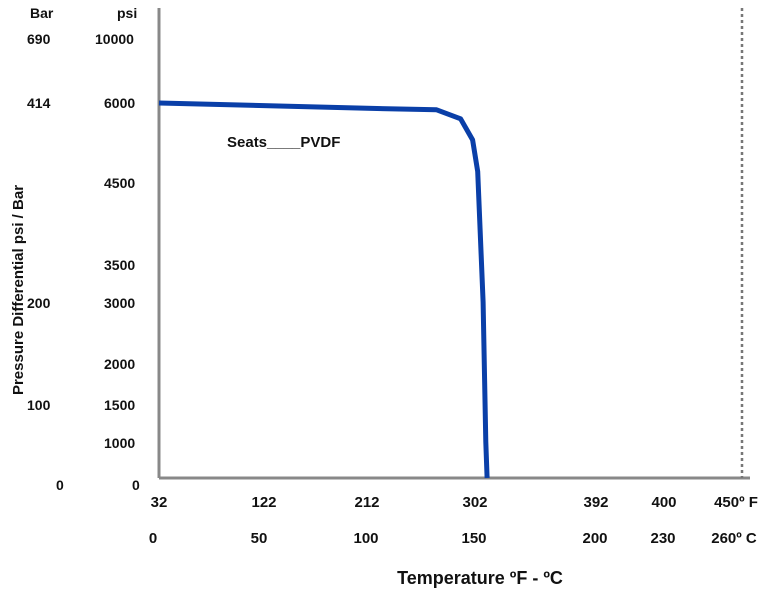  Describe the element at coordinates (736, 502) in the screenshot. I see `x-tick-f: 450º F` at that location.